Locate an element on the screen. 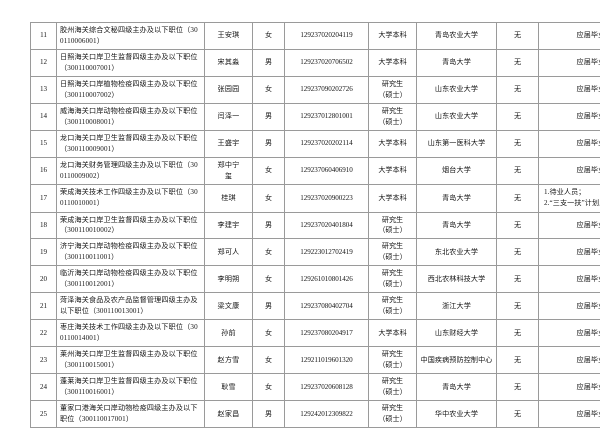 The height and width of the screenshot is (428, 600). cell-index: 23 is located at coordinates (44, 360).